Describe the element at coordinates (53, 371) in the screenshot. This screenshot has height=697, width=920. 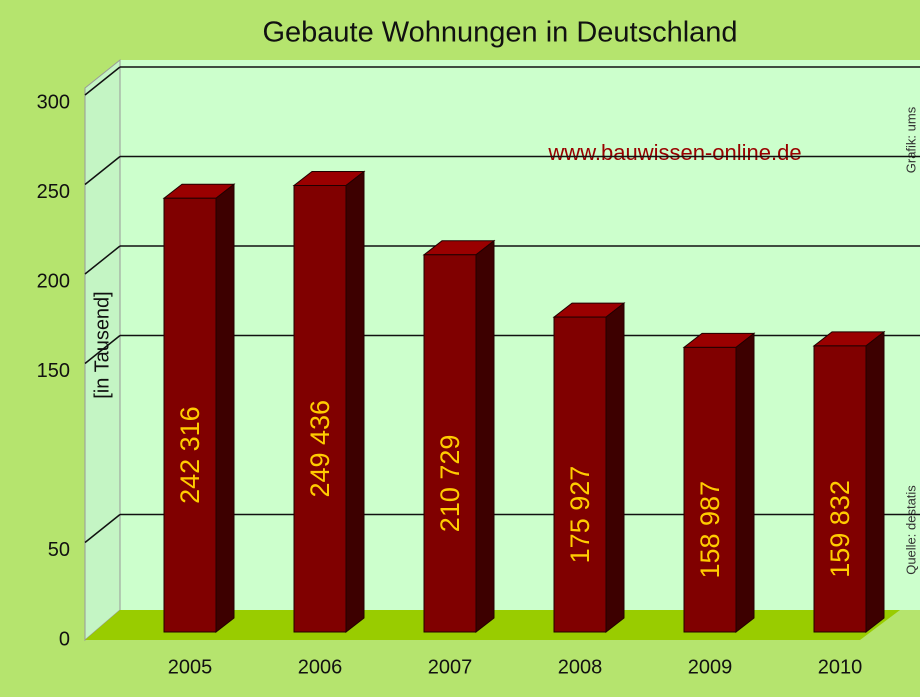
I see `y-tick-label: 150` at that location.